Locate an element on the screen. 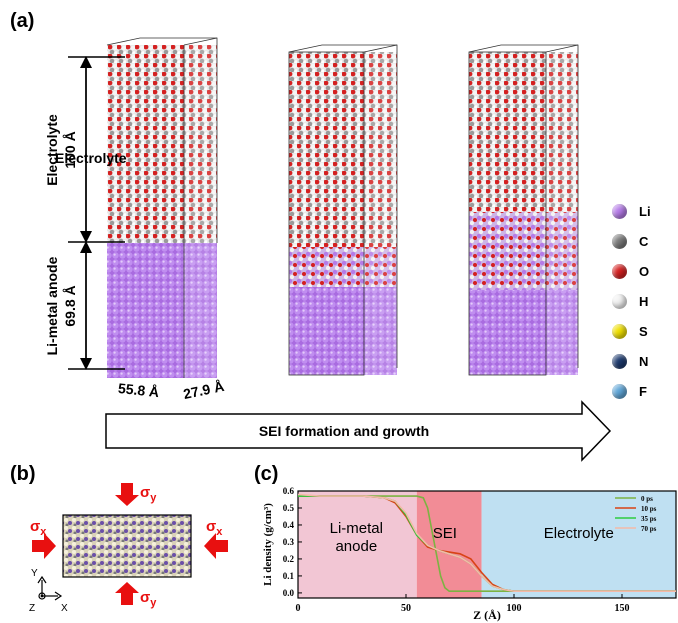  region-label-1: SEI is located at coordinates (445, 533).